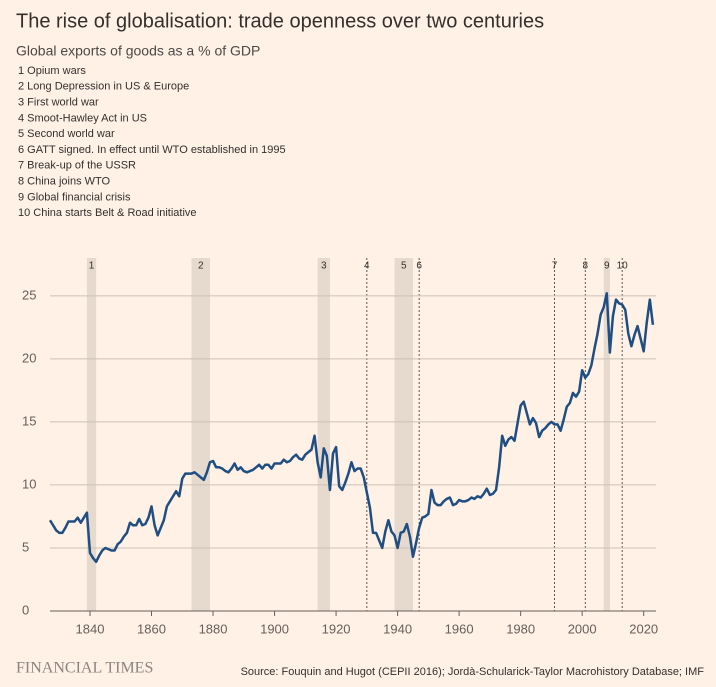 The width and height of the screenshot is (716, 687). Describe the element at coordinates (643, 628) in the screenshot. I see `x-tick-label: 2020` at that location.